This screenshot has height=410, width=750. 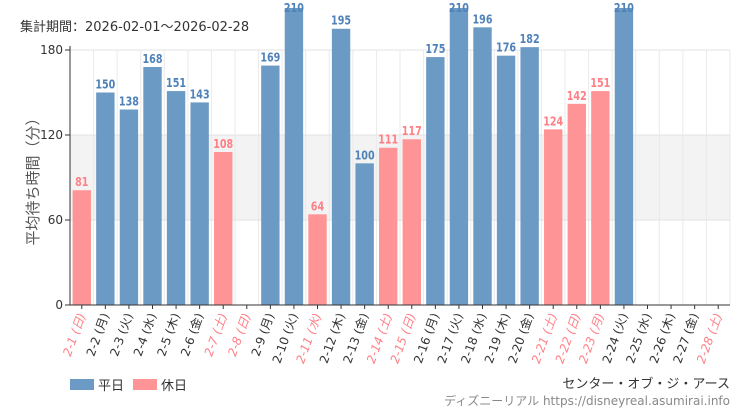 What do you see at coordinates (33, 177) in the screenshot?
I see `y-axis-label: 平均待ち時間（分）` at bounding box center [33, 177].